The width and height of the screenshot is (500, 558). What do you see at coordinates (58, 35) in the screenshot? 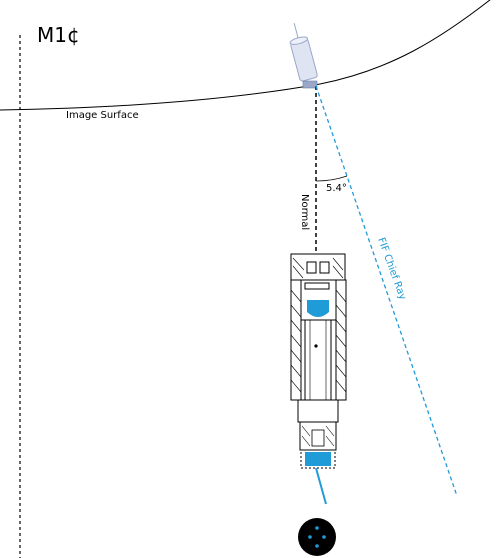
I see `m1-title: M1¢` at bounding box center [58, 35].